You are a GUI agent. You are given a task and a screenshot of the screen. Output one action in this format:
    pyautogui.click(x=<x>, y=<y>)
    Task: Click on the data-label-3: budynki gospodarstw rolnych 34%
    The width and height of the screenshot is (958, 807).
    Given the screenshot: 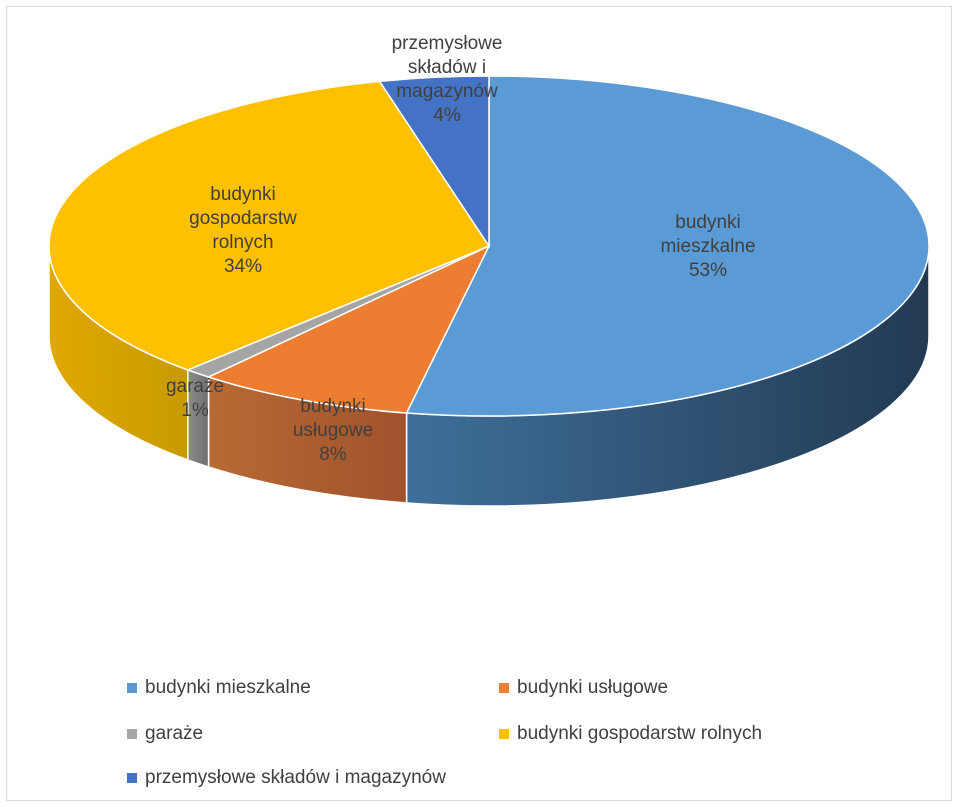 What is the action you would take?
    pyautogui.click(x=243, y=230)
    